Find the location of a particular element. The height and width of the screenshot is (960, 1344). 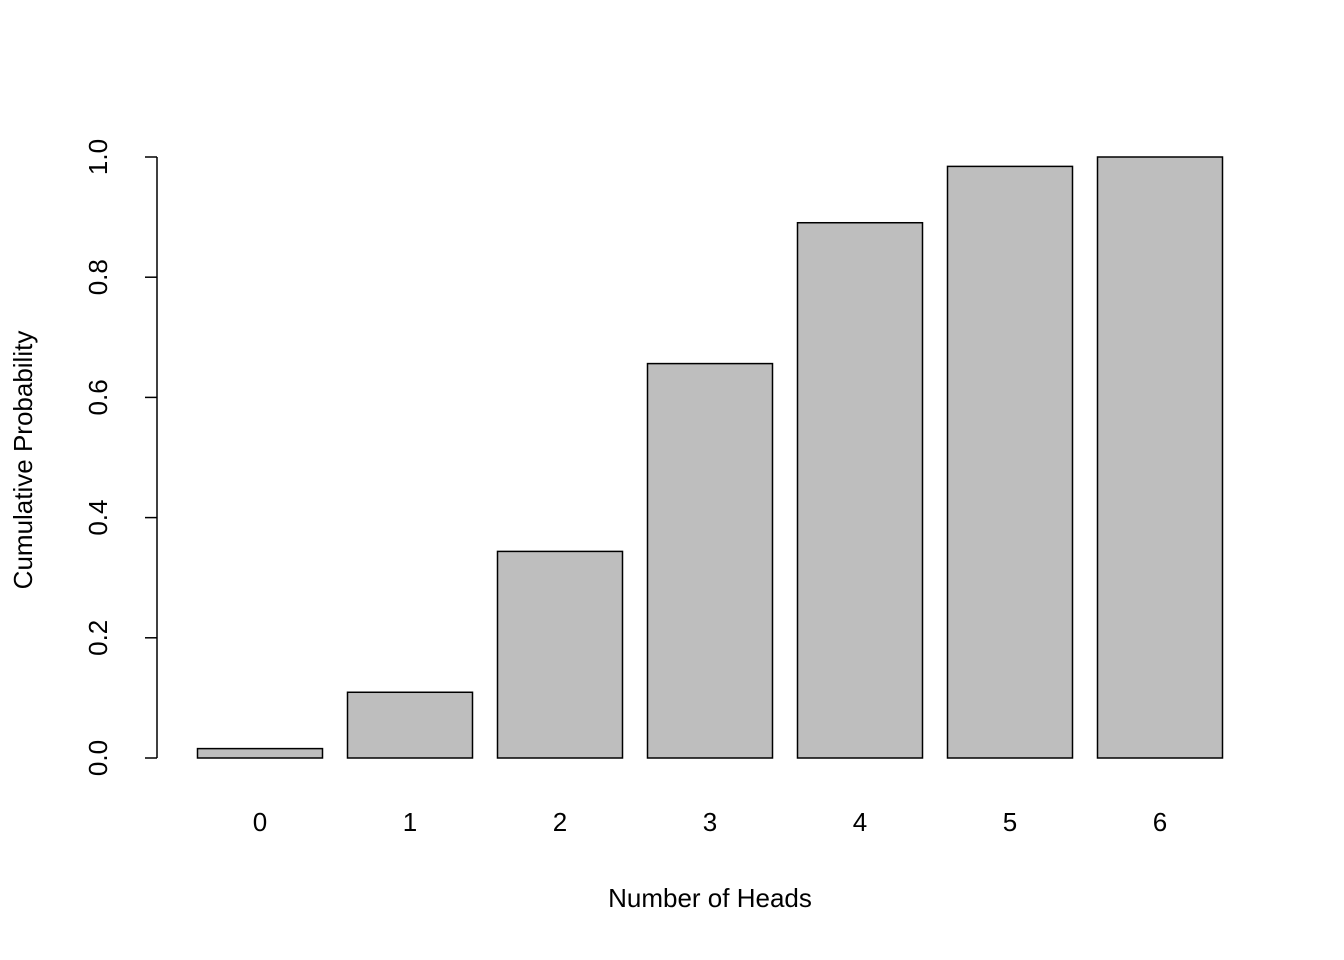

x-tick-label: 2 is located at coordinates (560, 822).